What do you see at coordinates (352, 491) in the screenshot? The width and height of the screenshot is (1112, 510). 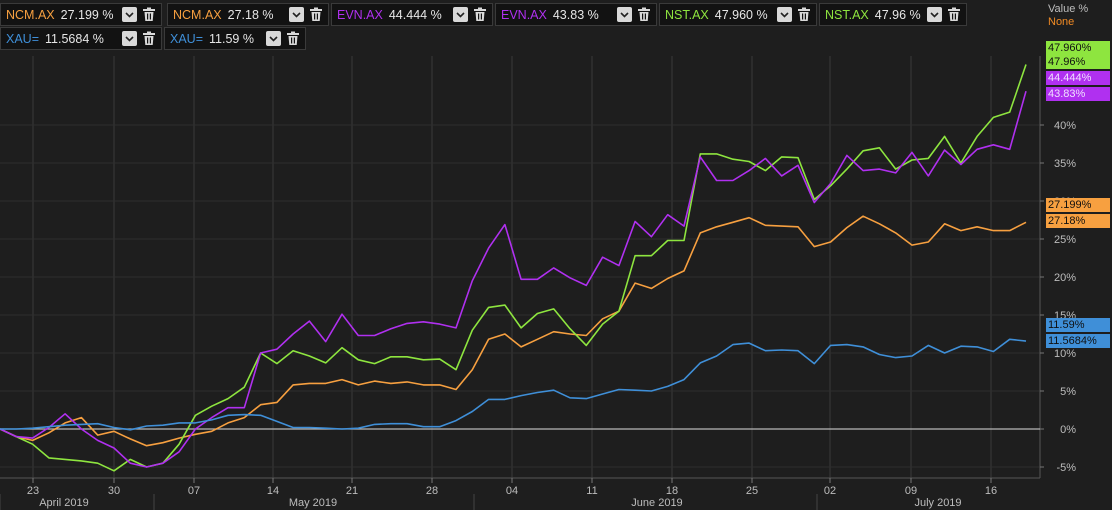 I see `x-tick-label: 21` at bounding box center [352, 491].